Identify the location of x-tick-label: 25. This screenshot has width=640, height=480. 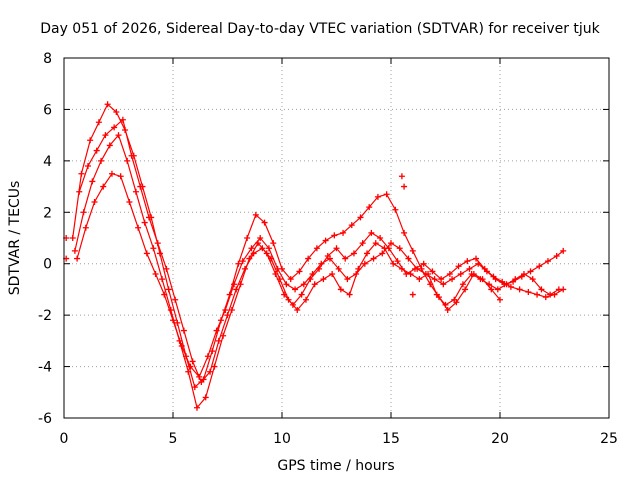
(609, 439).